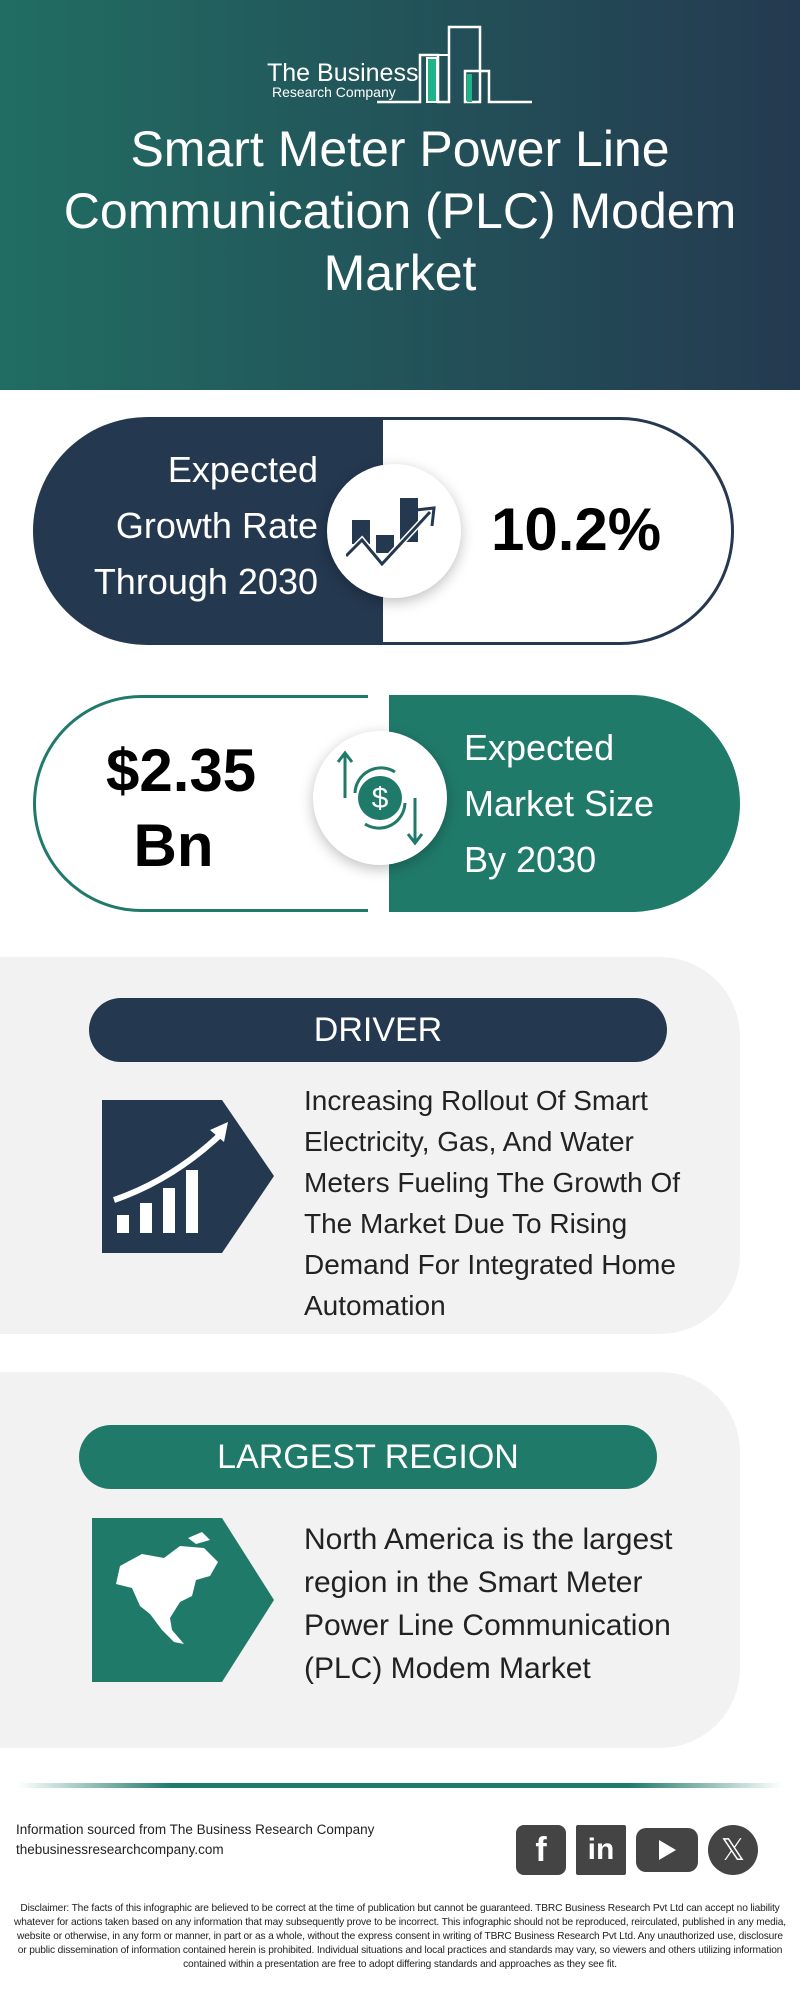  I want to click on company-logo: The Business Research Company, so click(399, 64).